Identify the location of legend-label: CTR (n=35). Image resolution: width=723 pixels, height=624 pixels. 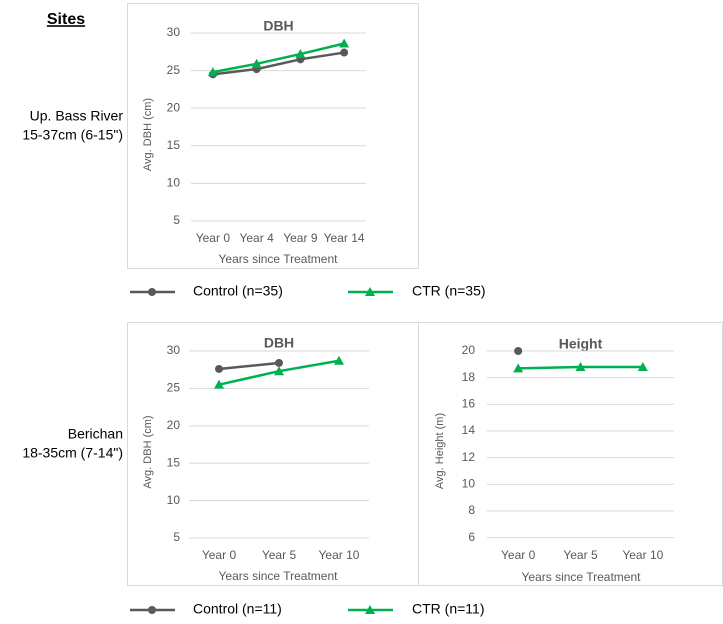
(449, 291).